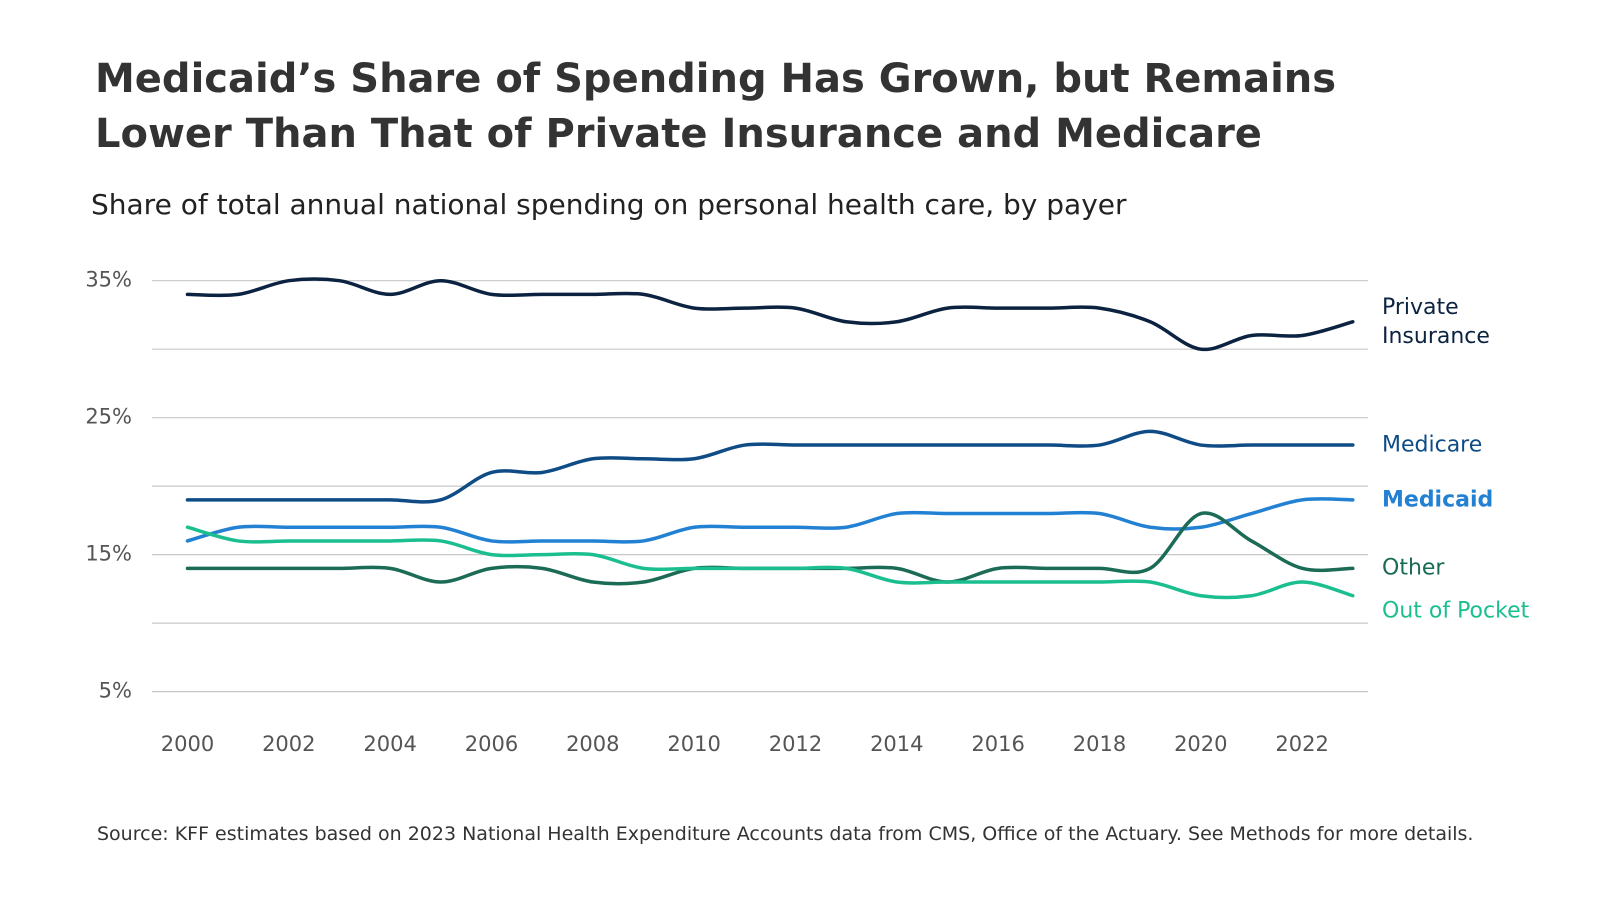 This screenshot has height=900, width=1600. Describe the element at coordinates (1456, 611) in the screenshot. I see `legend-label: Out of Pocket` at that location.